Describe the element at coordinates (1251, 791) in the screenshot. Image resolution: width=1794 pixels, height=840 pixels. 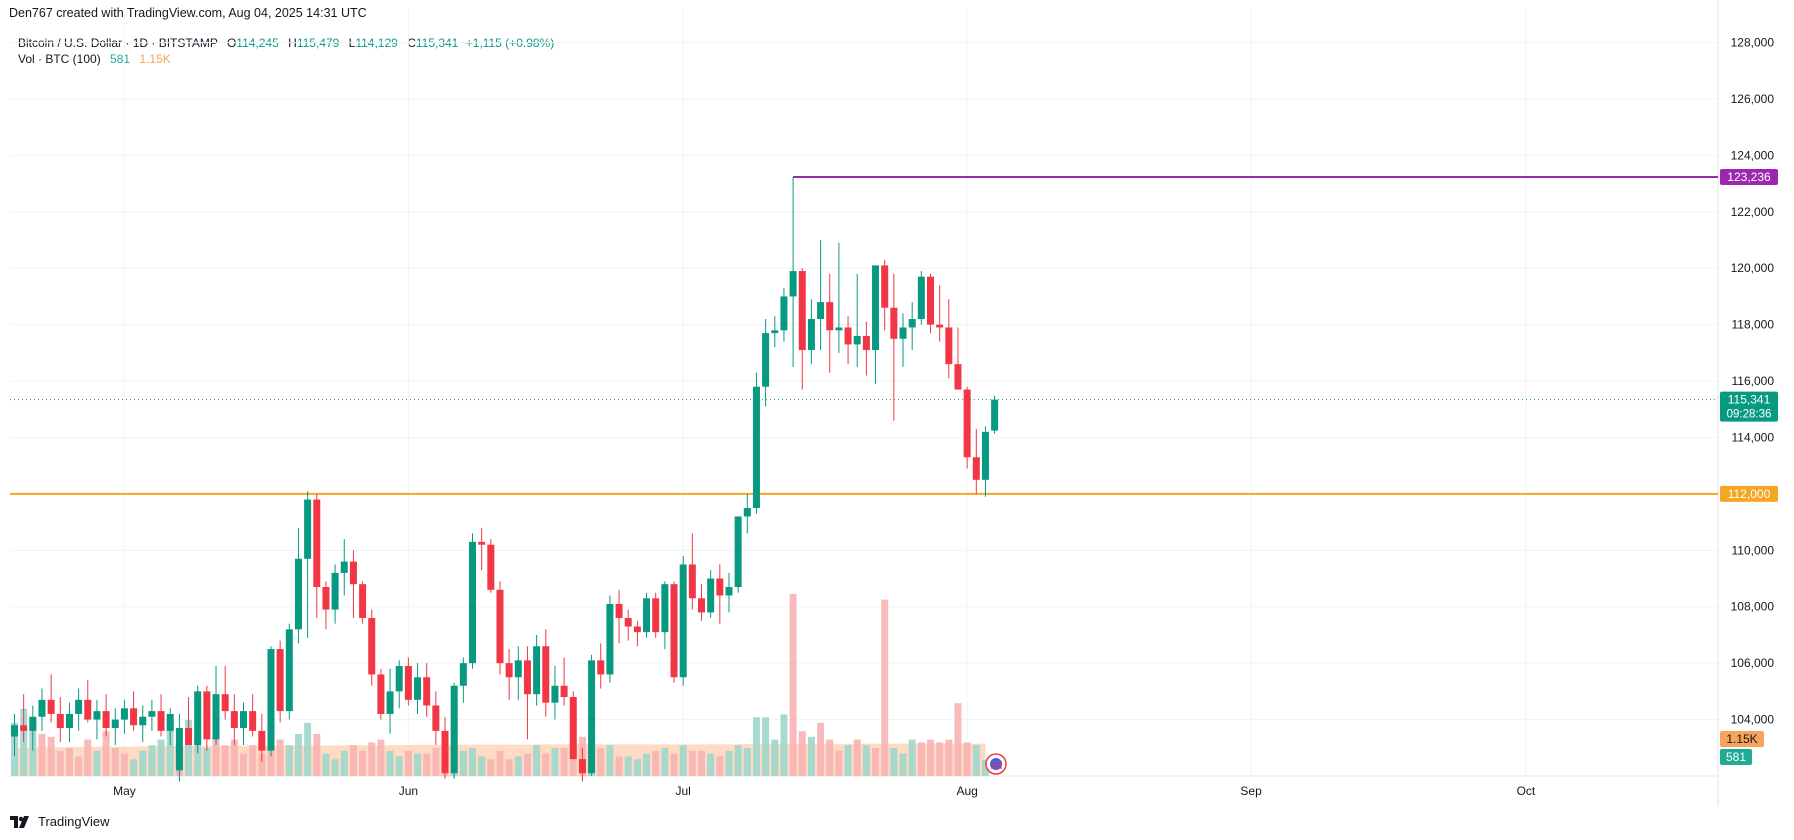
I see `time-axis-label: Sep` at that location.